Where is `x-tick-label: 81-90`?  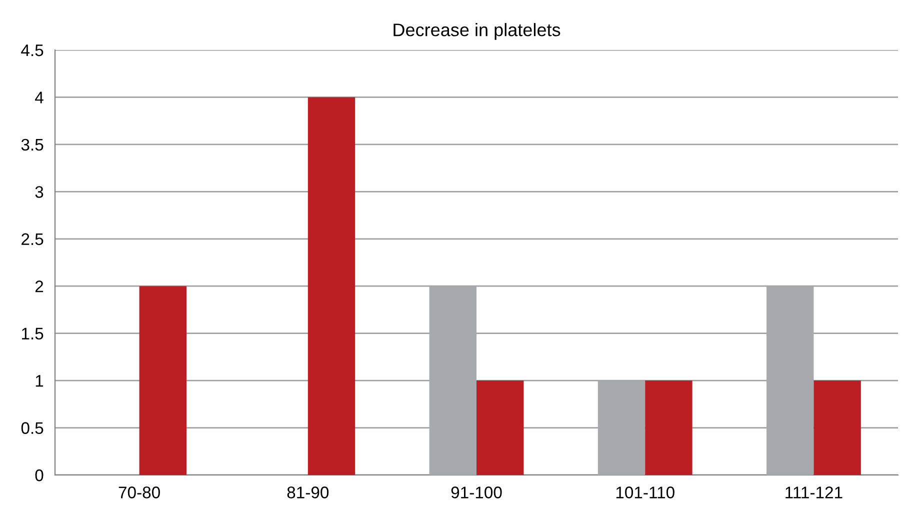
x-tick-label: 81-90 is located at coordinates (308, 492).